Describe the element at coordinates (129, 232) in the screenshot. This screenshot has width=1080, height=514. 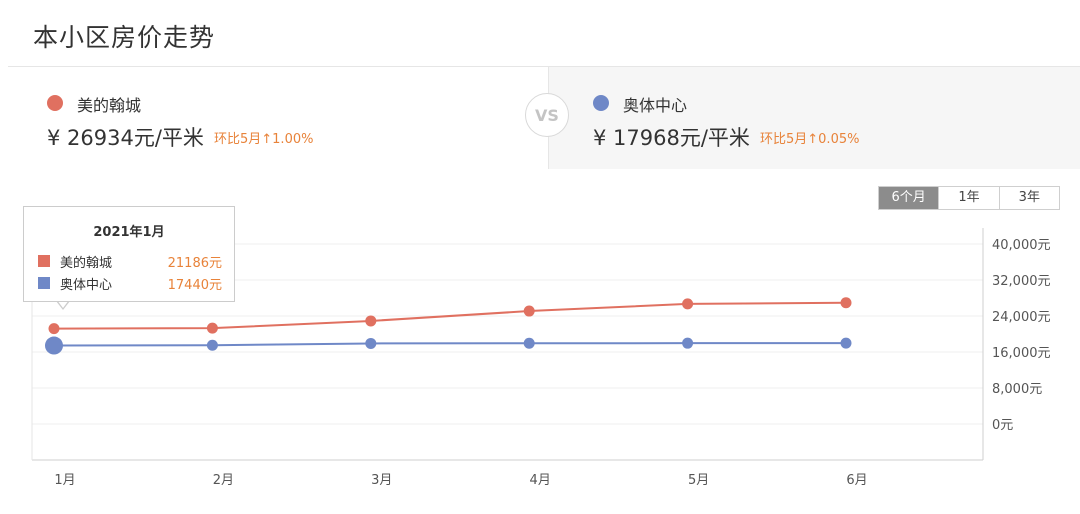
I see `tooltip-title: 2021年1月` at that location.